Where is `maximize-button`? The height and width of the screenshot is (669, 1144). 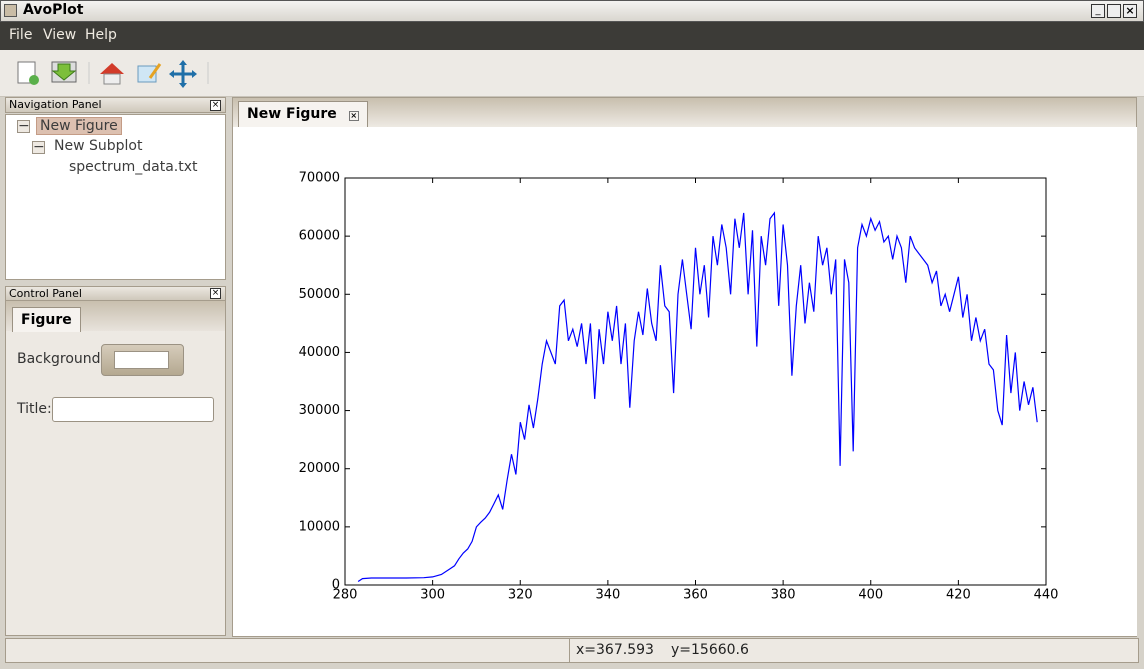
maximize-button is located at coordinates (1114, 11).